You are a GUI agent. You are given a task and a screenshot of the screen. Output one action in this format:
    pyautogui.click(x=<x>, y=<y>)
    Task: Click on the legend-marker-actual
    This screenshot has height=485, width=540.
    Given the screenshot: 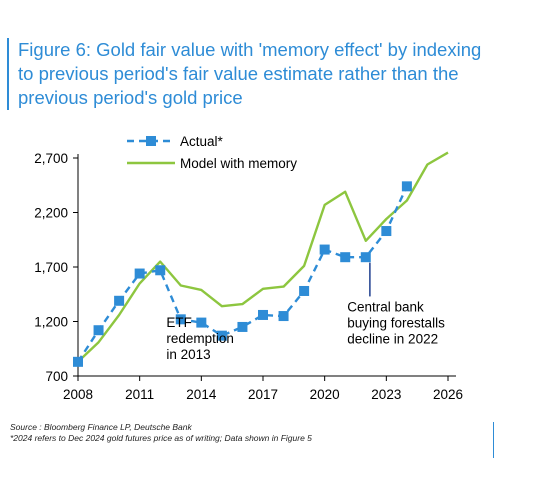 What is the action you would take?
    pyautogui.click(x=151, y=141)
    